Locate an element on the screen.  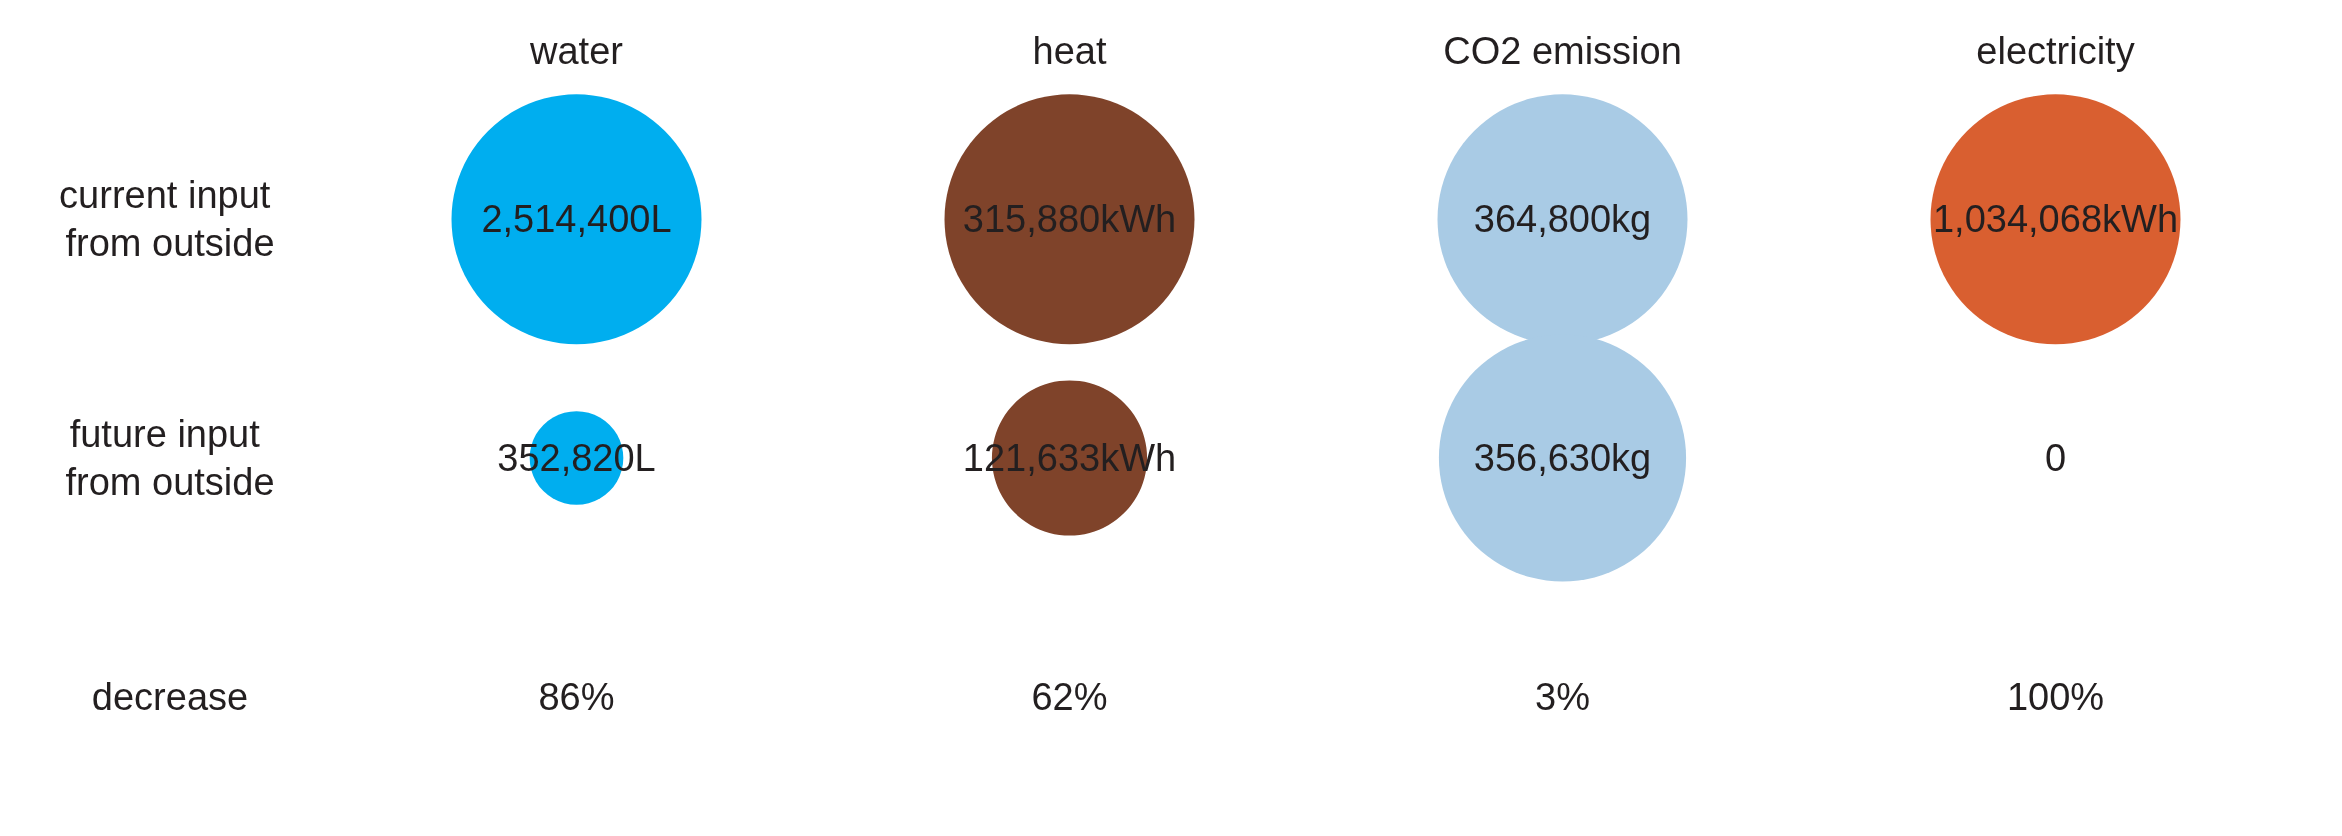
data-label: 315,880kWh is located at coordinates (1069, 219).